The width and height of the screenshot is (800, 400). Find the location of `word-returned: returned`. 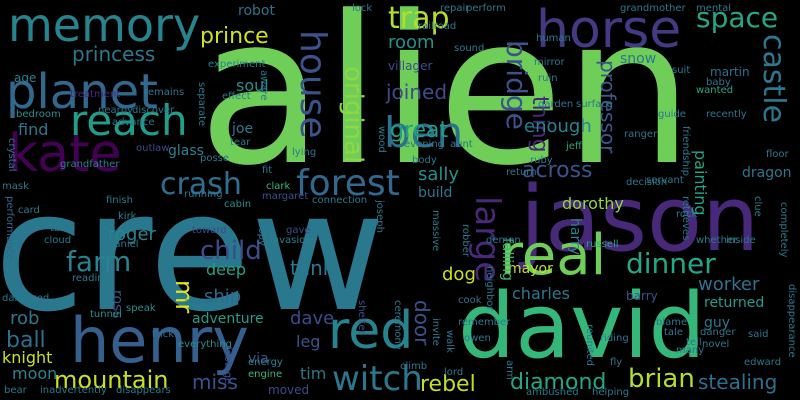

word-returned: returned is located at coordinates (734, 303).